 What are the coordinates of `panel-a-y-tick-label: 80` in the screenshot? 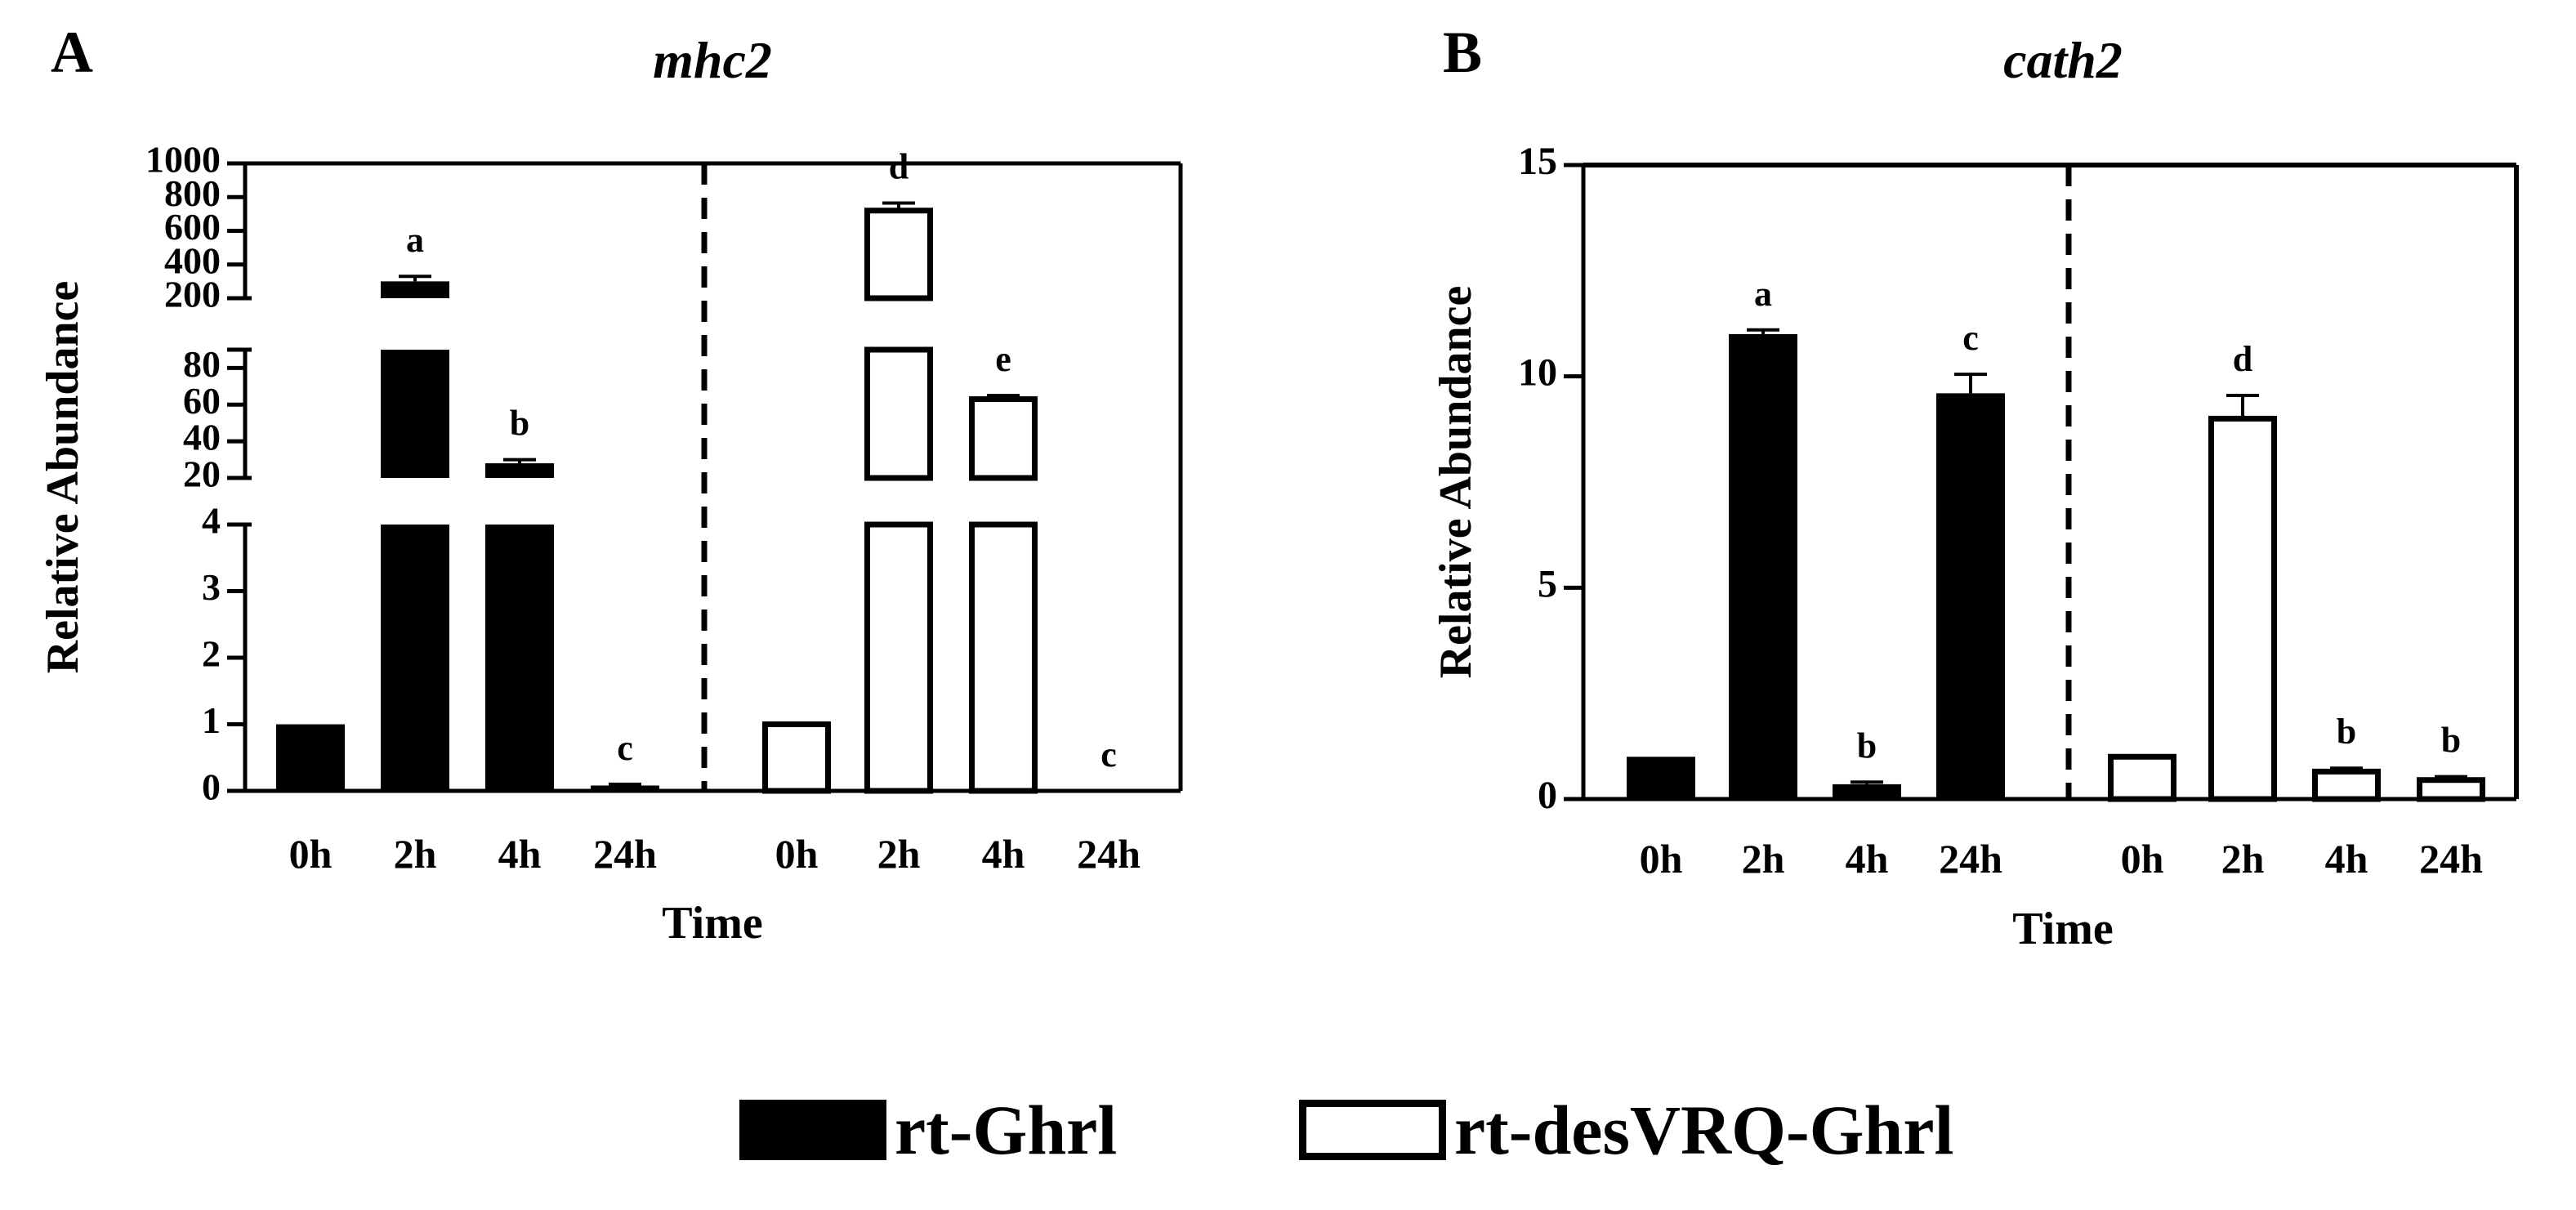 It's located at (202, 364).